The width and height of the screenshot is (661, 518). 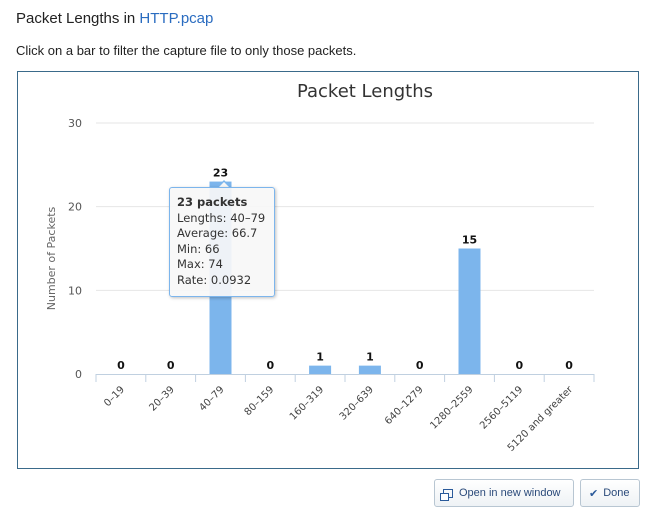 What do you see at coordinates (75, 290) in the screenshot?
I see `y-tick-label: 10` at bounding box center [75, 290].